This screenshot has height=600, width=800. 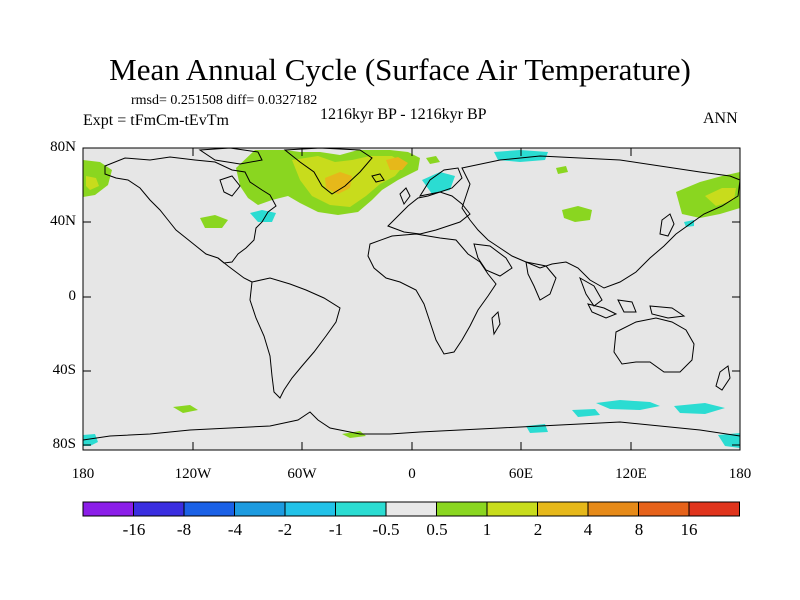 What do you see at coordinates (134, 529) in the screenshot?
I see `colorbar-label: -16` at bounding box center [134, 529].